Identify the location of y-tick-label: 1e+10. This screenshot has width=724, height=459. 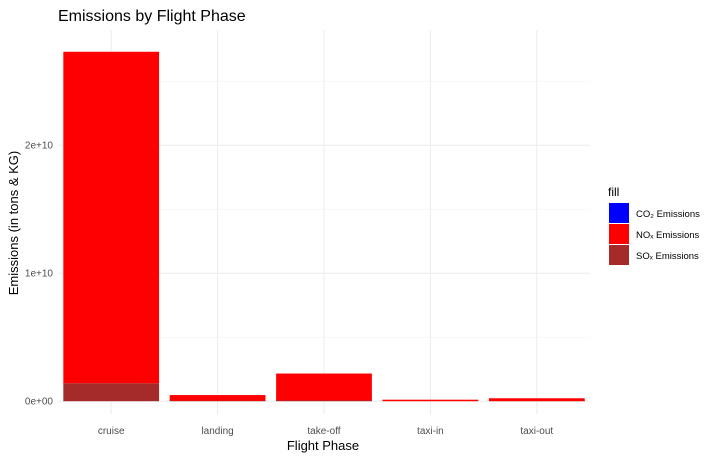
(39, 274).